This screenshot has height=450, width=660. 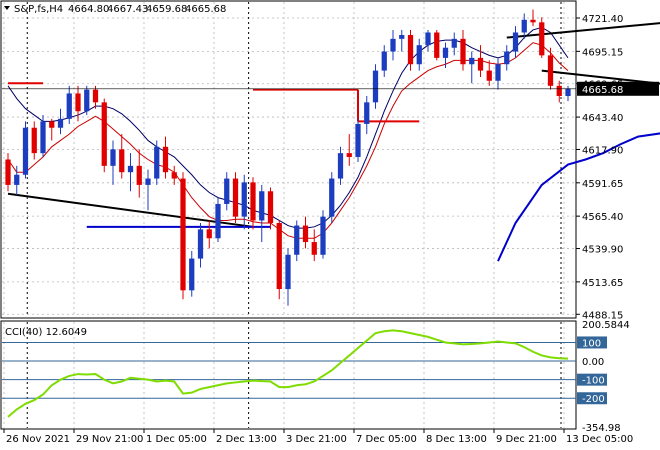 I want to click on ohlc-open: 4664.80, so click(x=88, y=9).